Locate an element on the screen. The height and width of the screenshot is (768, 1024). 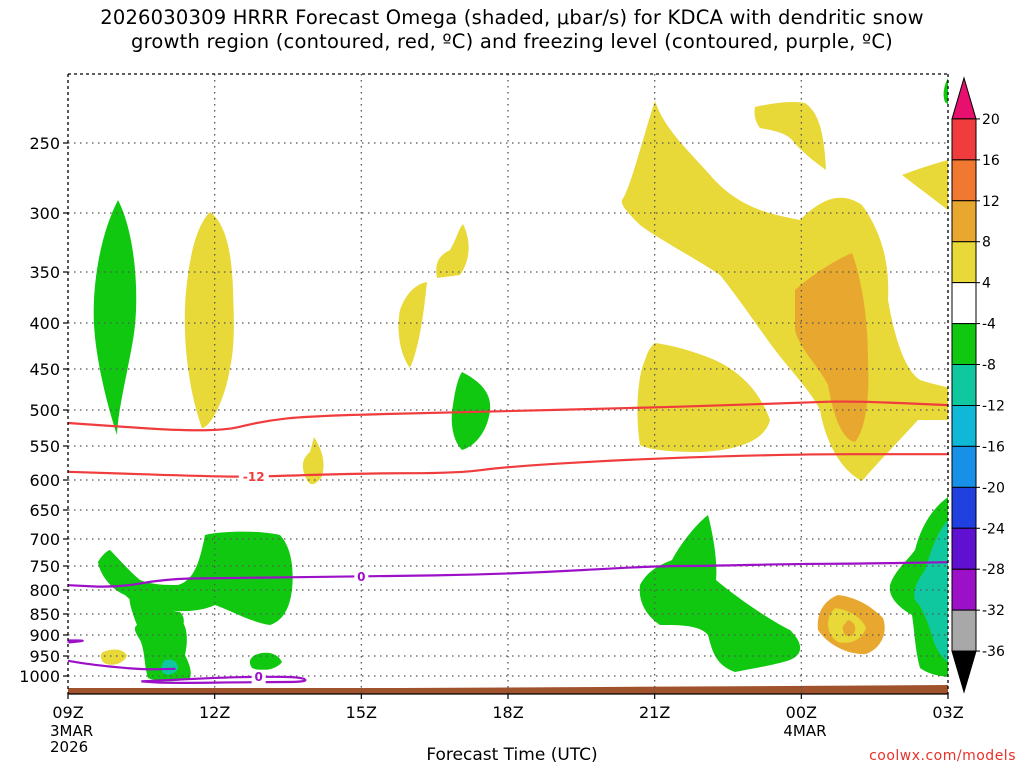
y-tick-label: 950 is located at coordinates (44, 656).